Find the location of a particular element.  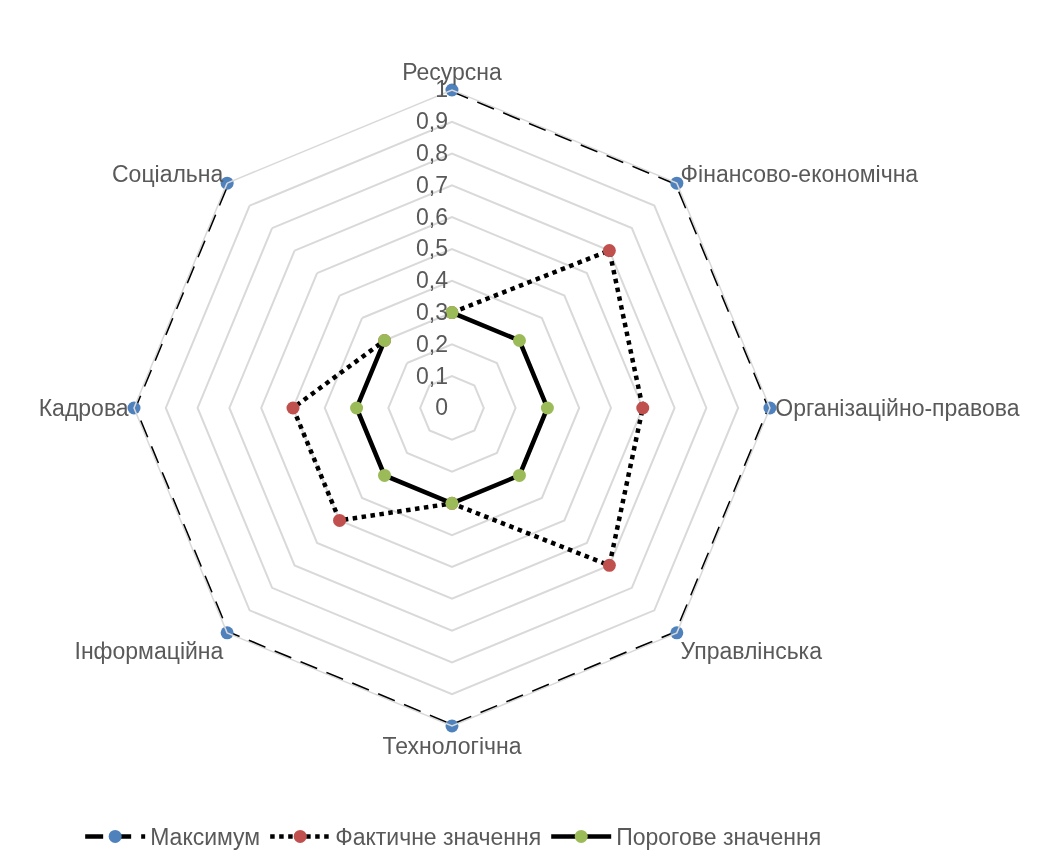

y-tick-label: 0,4 is located at coordinates (432, 280).